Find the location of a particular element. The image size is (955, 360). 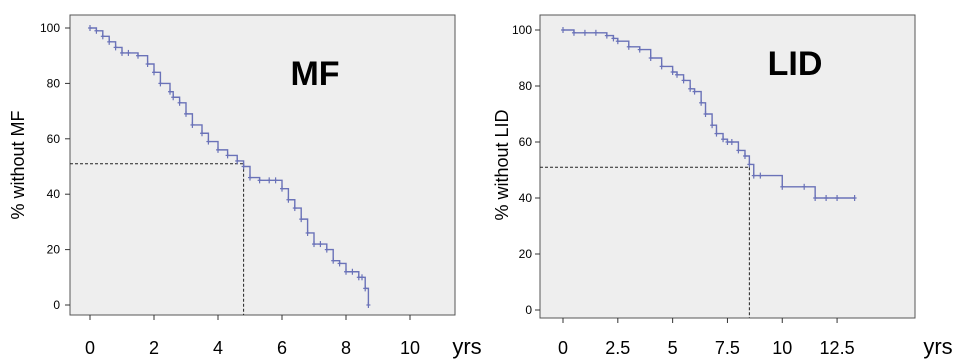

x-tick-label: 6 is located at coordinates (282, 348).